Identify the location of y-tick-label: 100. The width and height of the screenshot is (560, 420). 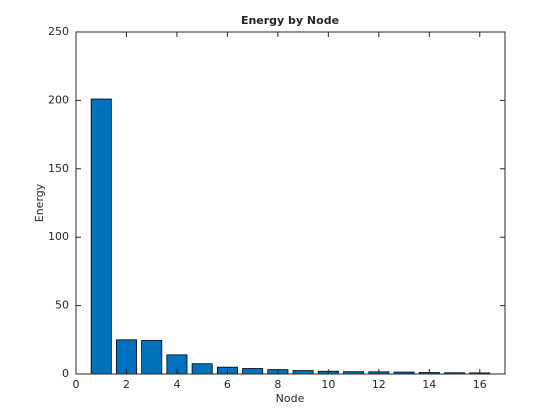
(58, 236).